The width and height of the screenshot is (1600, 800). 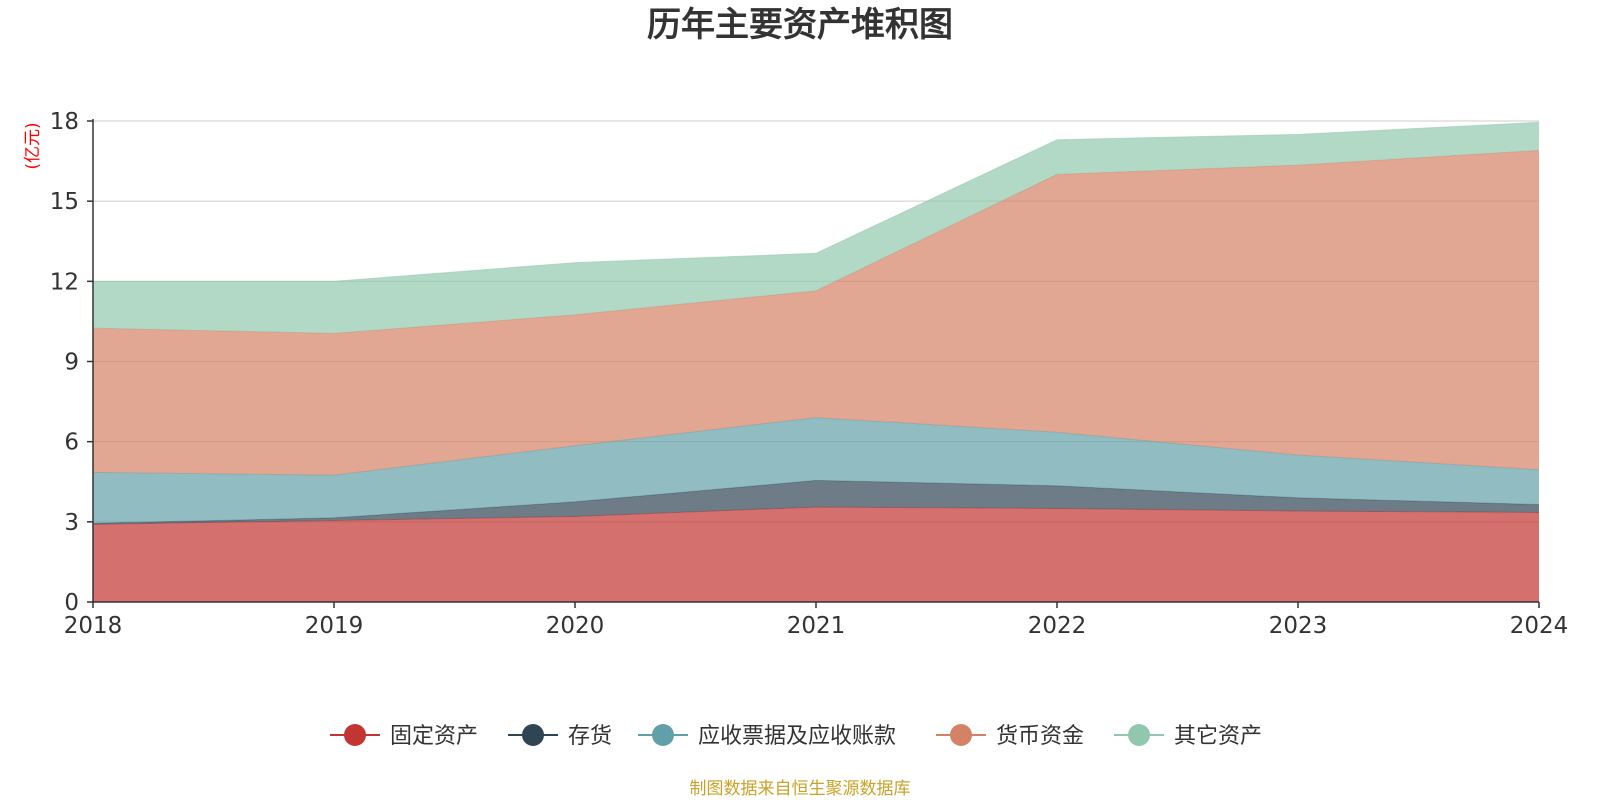 I want to click on y-tick-label: 0, so click(x=71, y=603).